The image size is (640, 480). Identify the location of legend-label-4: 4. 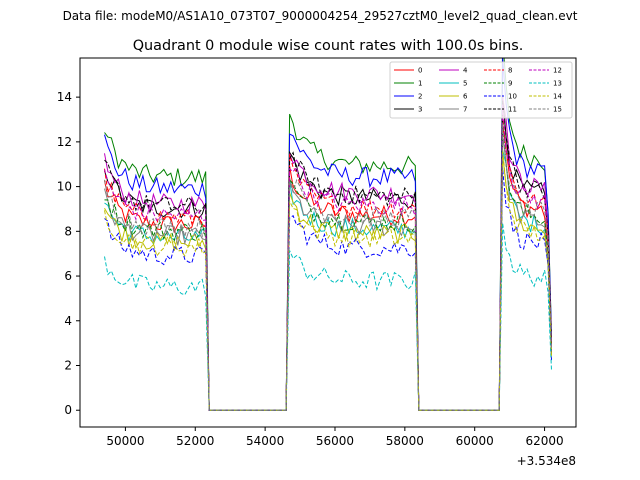
(465, 71).